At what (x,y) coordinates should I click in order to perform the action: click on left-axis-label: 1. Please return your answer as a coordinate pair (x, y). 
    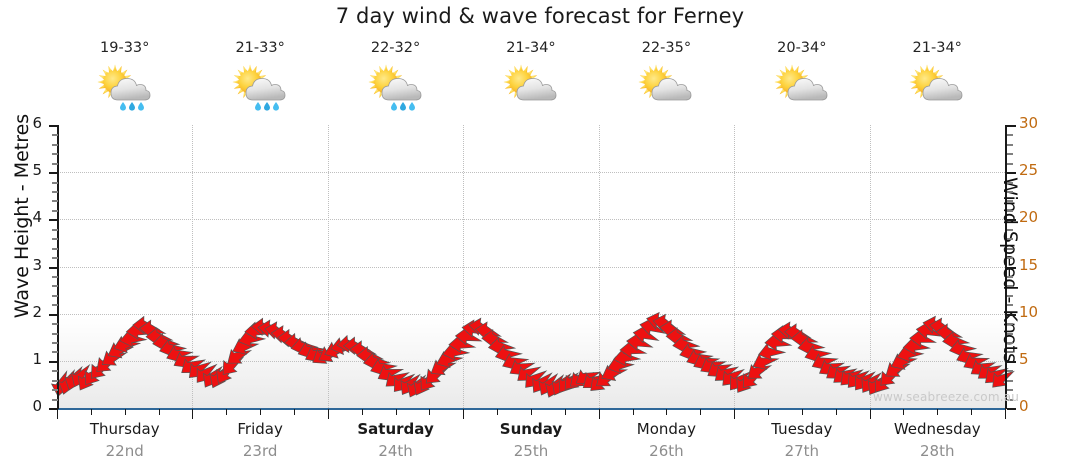
    Looking at the image, I should click on (37, 358).